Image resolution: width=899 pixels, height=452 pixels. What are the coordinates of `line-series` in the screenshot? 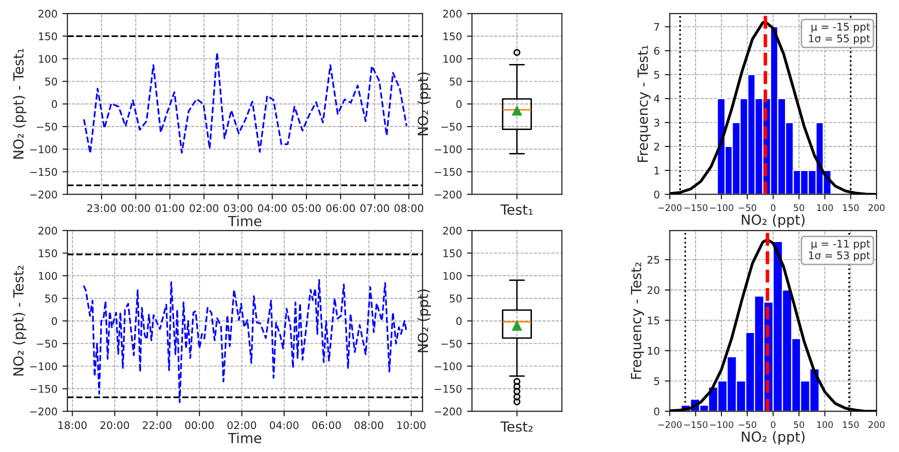 It's located at (245, 103).